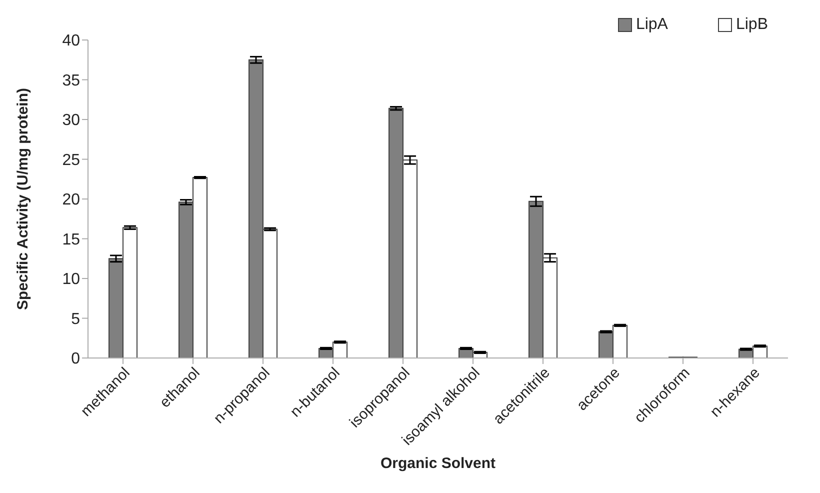 The height and width of the screenshot is (493, 820). Describe the element at coordinates (71, 160) in the screenshot. I see `y-tick-label: 25` at that location.